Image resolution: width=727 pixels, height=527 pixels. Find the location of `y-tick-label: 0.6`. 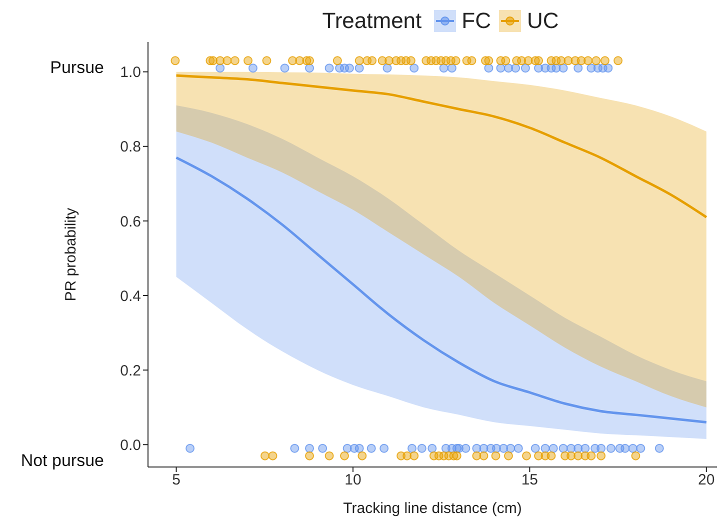

y-tick-label: 0.6 is located at coordinates (130, 221).